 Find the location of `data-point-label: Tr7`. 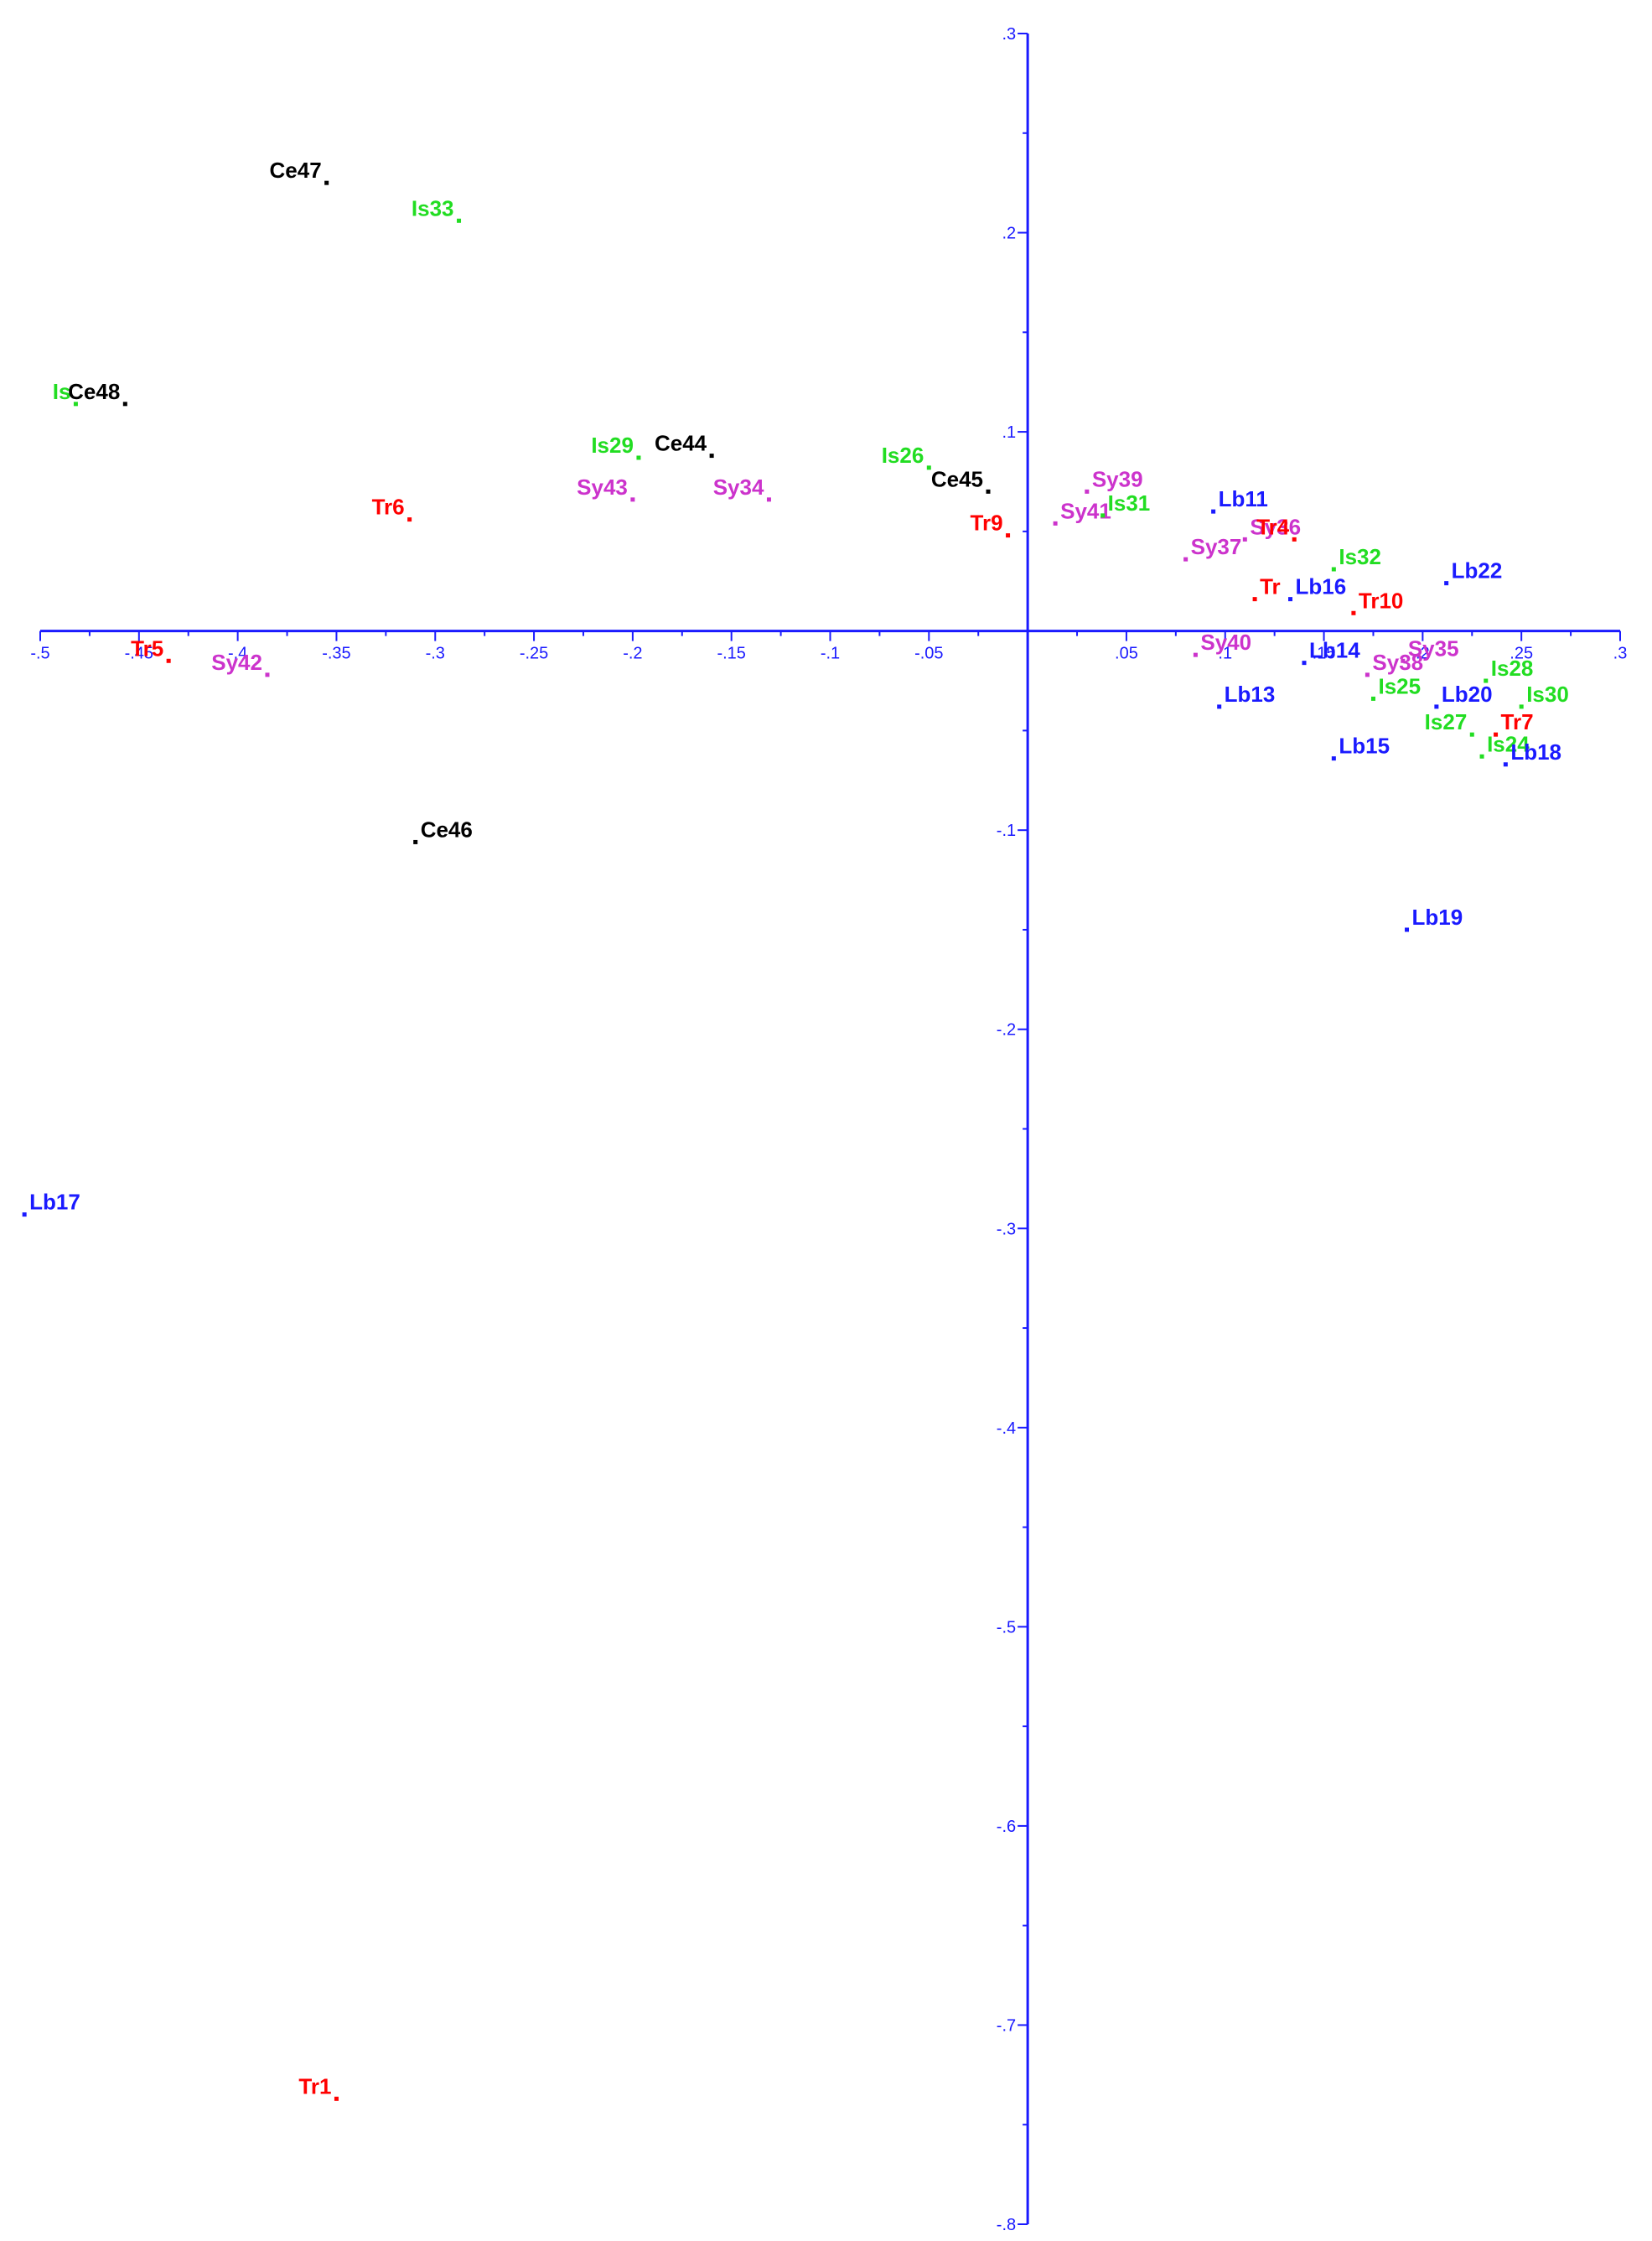

data-point-label: Tr7 is located at coordinates (1517, 721).